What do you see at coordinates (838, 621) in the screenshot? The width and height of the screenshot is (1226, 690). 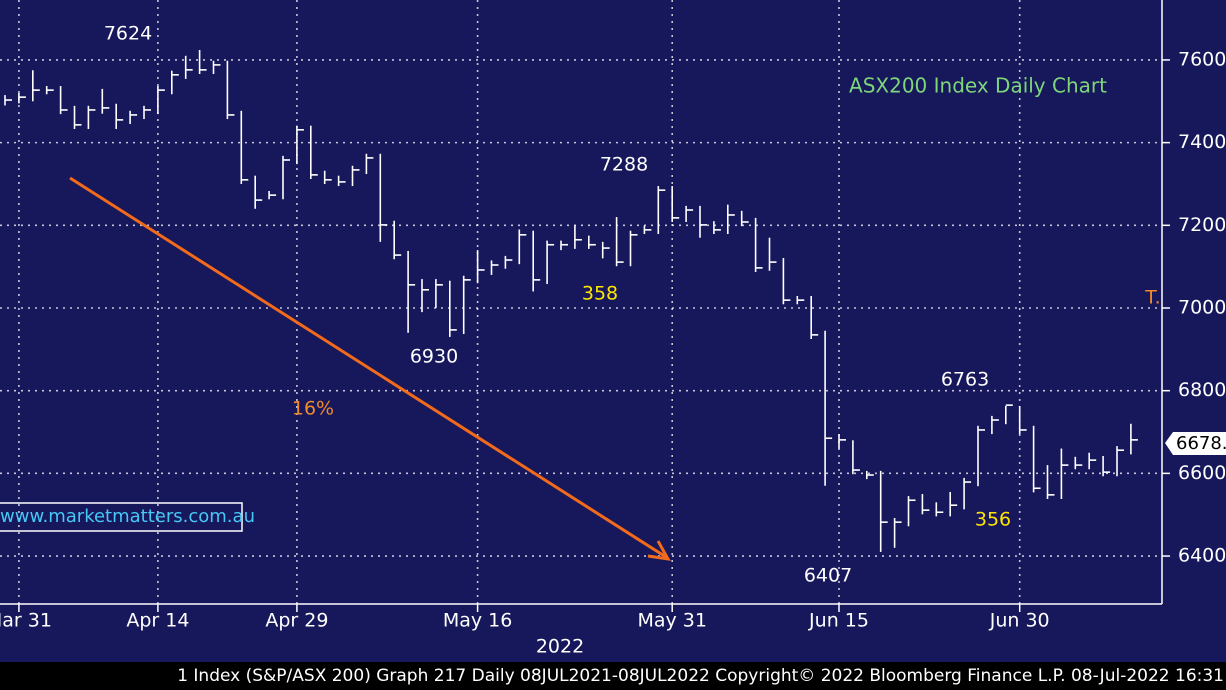 I see `x-tick-label: Jun 15` at bounding box center [838, 621].